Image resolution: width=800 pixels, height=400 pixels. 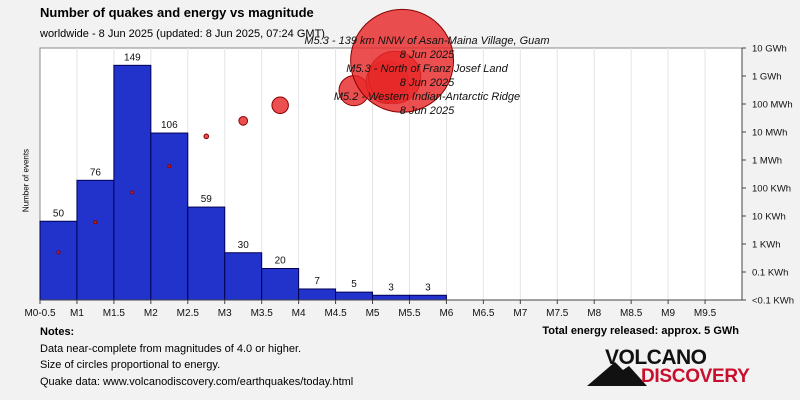 What do you see at coordinates (40, 313) in the screenshot?
I see `x-tick-label: M0-0.5` at bounding box center [40, 313].